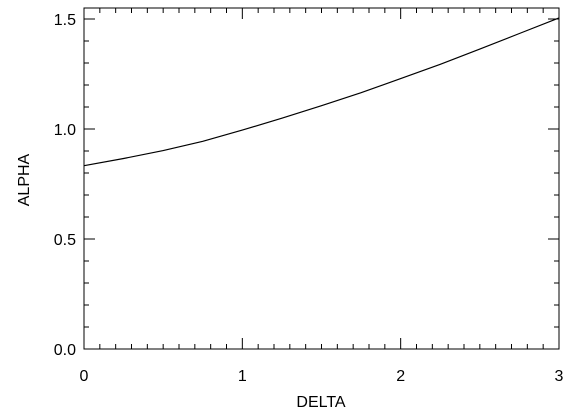  What do you see at coordinates (242, 376) in the screenshot?
I see `x-tick-label: 1` at bounding box center [242, 376].